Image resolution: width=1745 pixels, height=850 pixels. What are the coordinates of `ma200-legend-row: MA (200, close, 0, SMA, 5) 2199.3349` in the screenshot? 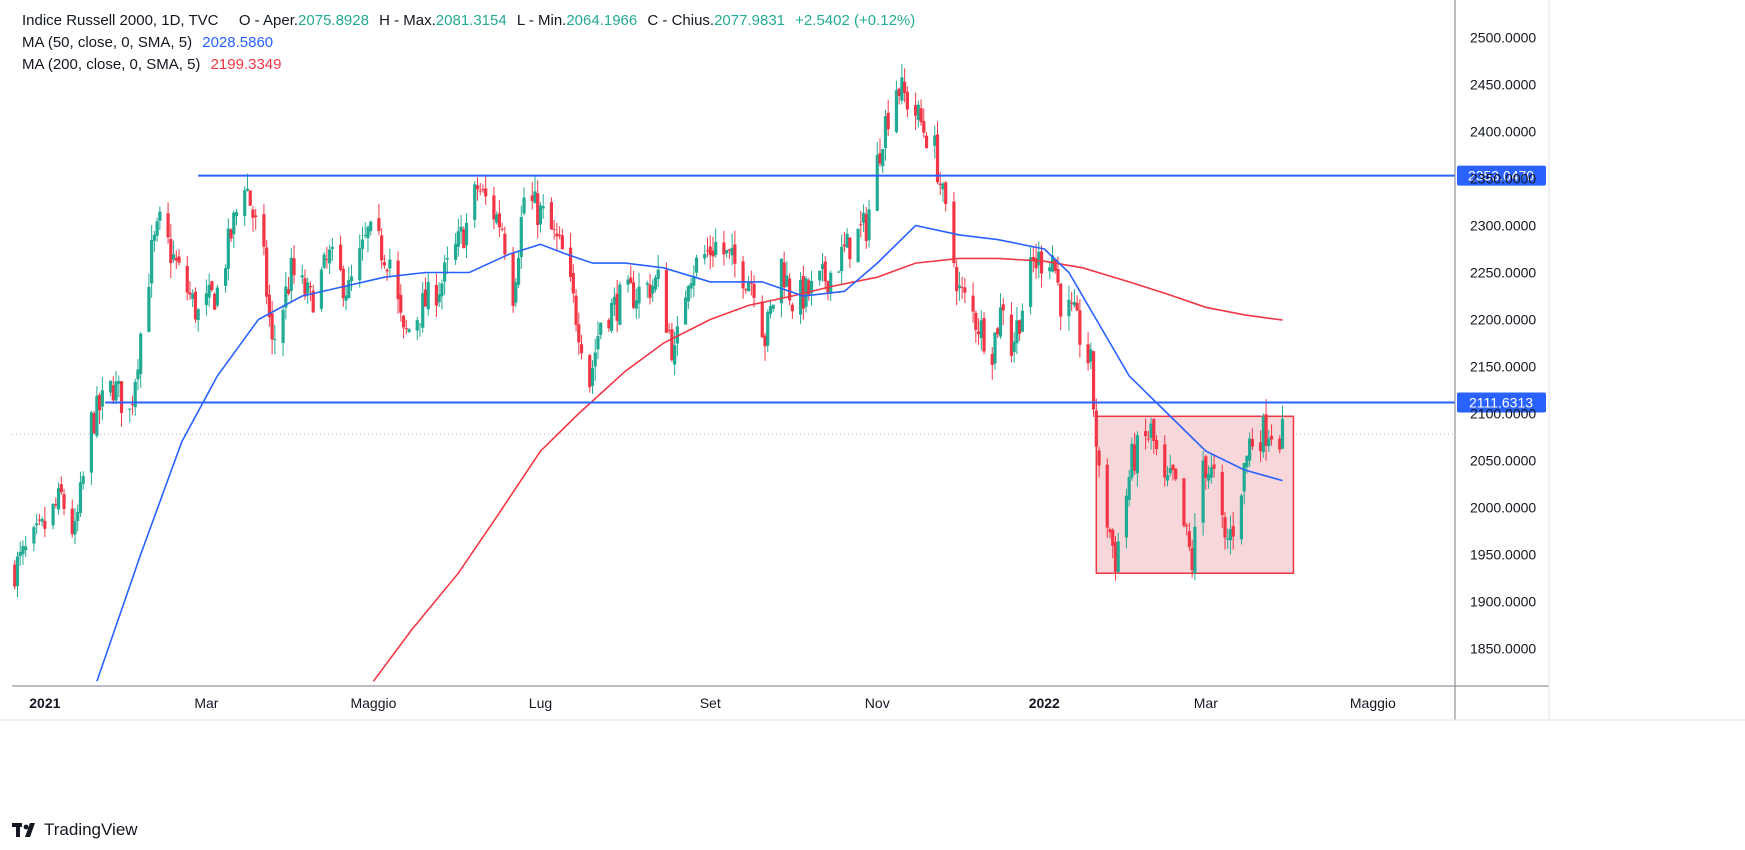 It's located at (468, 65).